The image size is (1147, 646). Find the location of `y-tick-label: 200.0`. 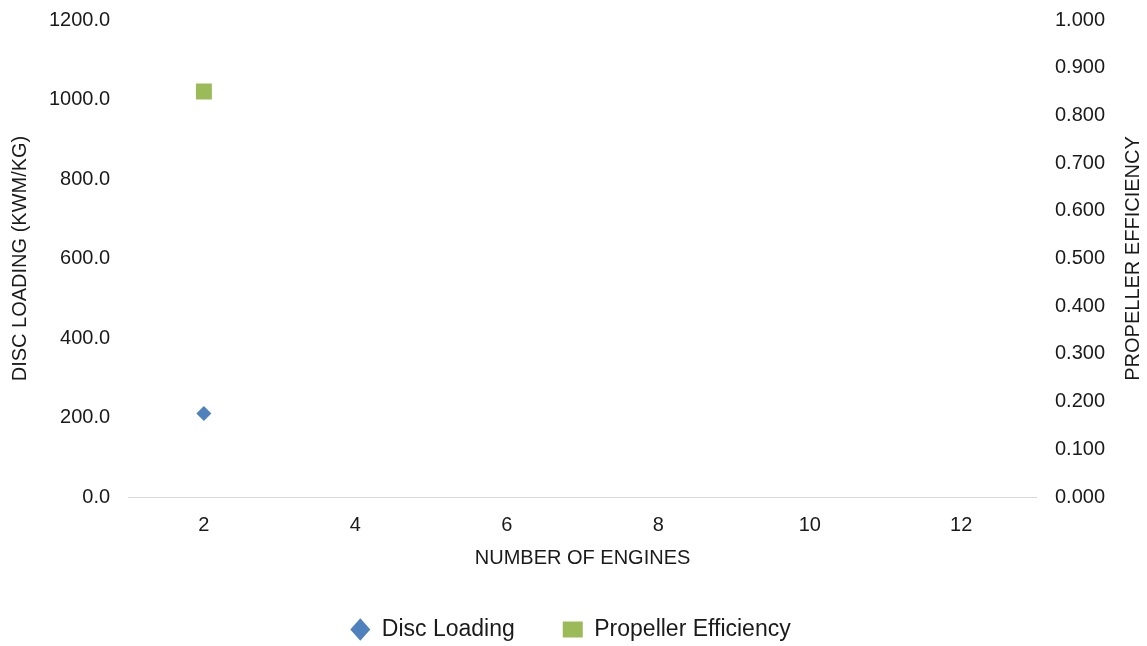

y-tick-label: 200.0 is located at coordinates (85, 416).